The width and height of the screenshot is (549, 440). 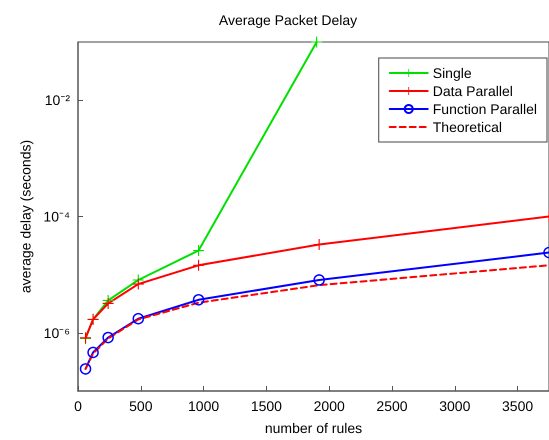 What do you see at coordinates (141, 406) in the screenshot?
I see `x-tick-label: 500` at bounding box center [141, 406].